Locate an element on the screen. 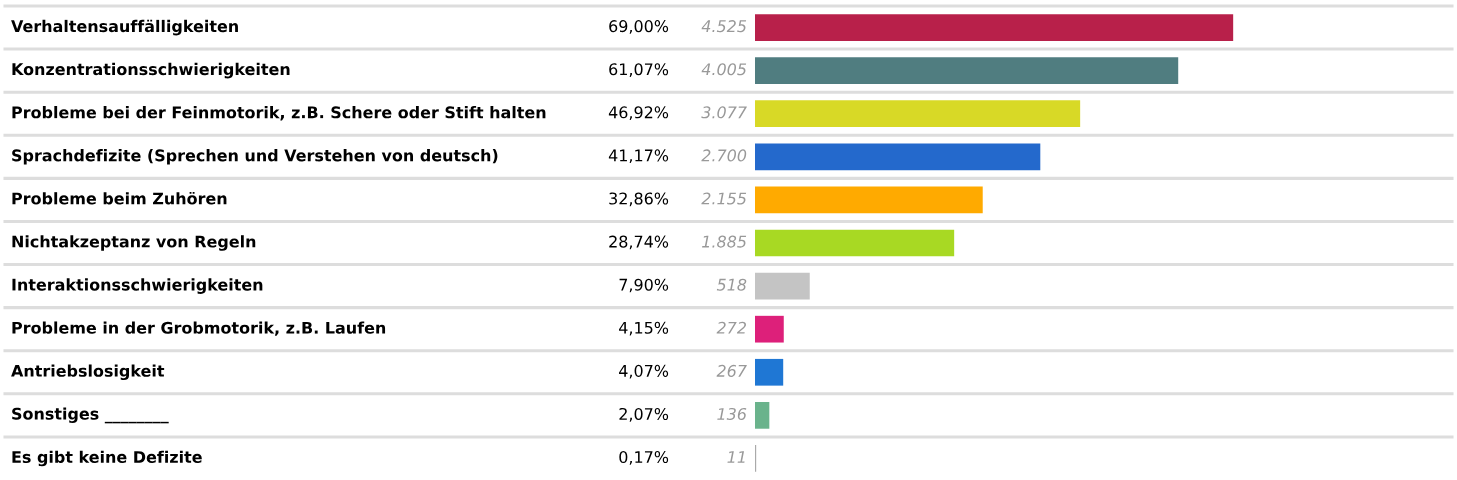 This screenshot has width=1457, height=480. y-tick-label: Verhaltensauffälligkeiten is located at coordinates (124, 27).